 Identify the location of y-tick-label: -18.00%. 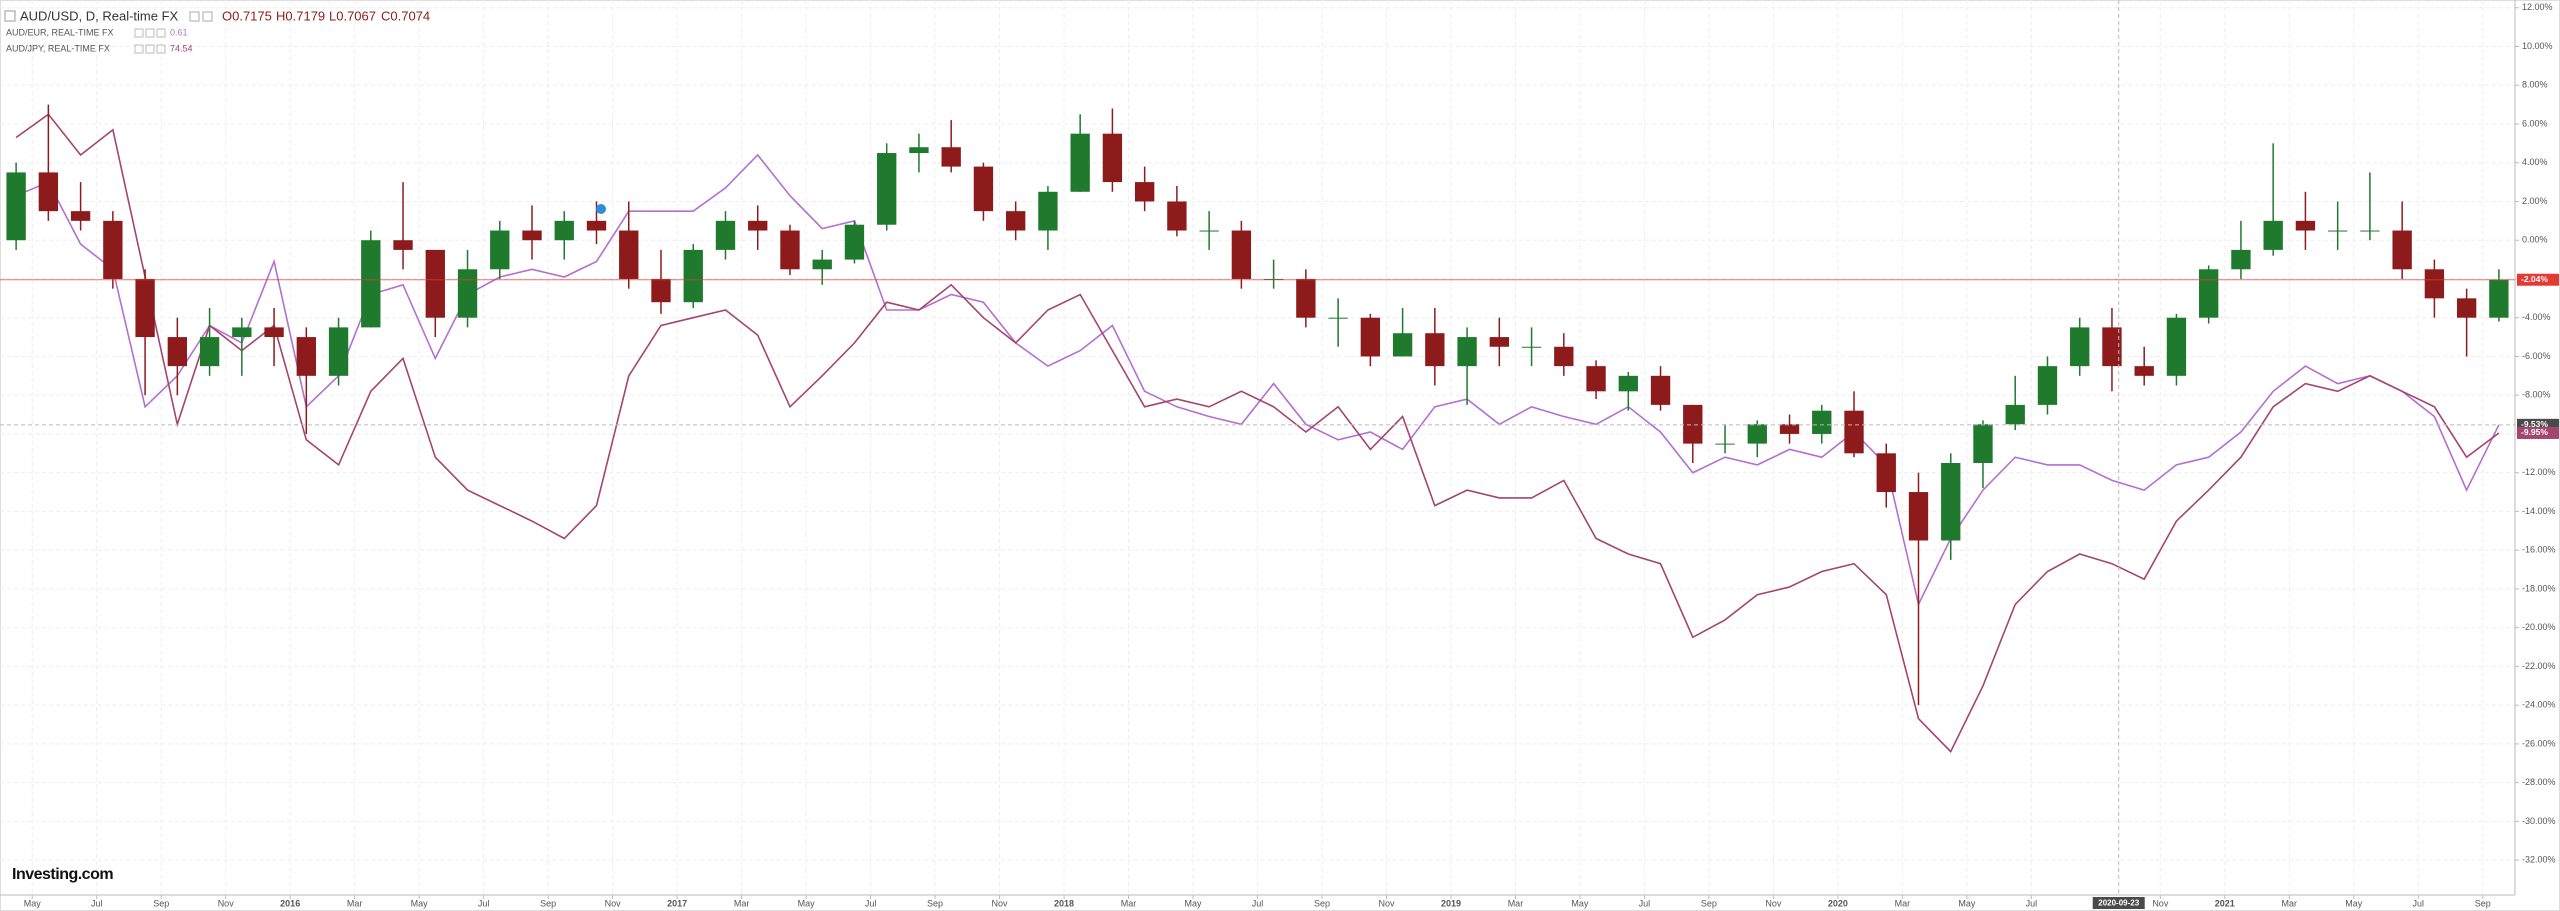
(2539, 588).